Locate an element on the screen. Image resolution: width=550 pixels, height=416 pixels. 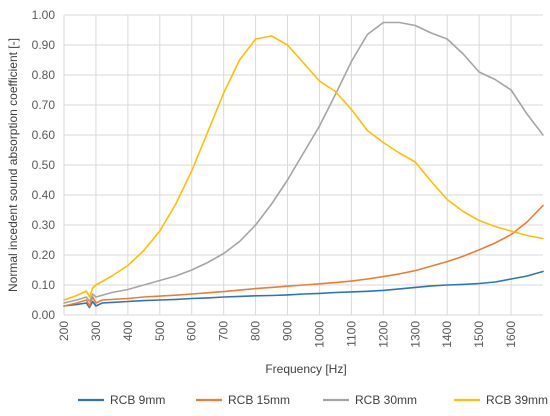
x-tick-label: 700 is located at coordinates (224, 331).